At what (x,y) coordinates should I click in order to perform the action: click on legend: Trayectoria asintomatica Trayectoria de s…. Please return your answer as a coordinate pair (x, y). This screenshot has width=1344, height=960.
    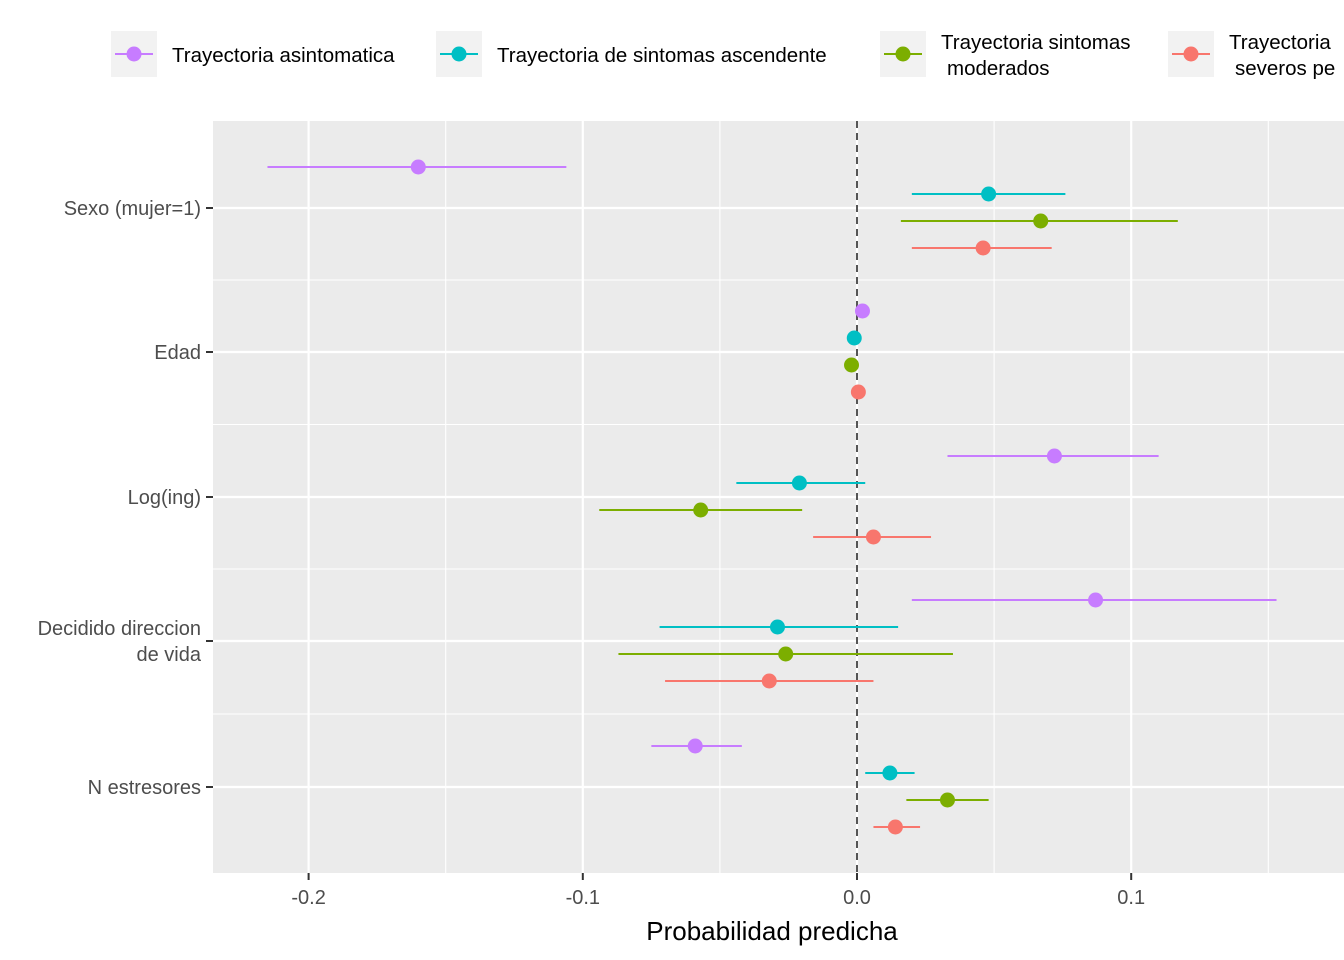
    Looking at the image, I should click on (723, 55).